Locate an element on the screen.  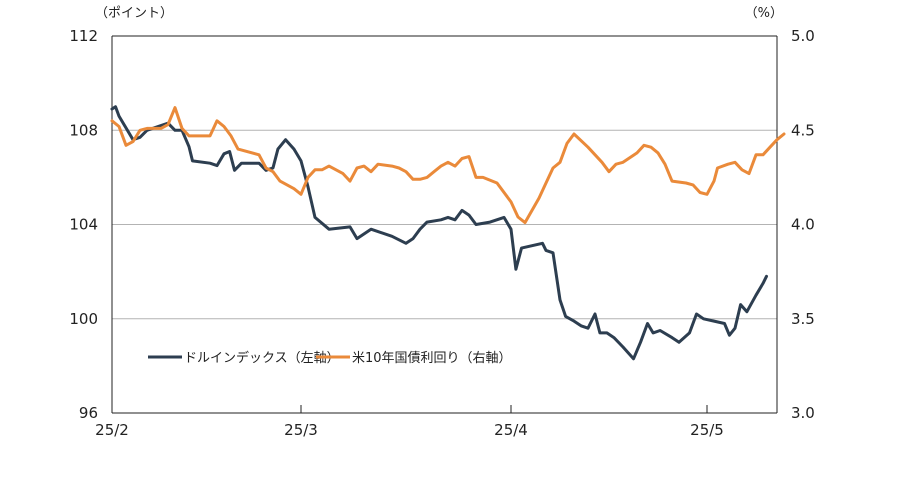
legend: ドルインデックス（左軸） 米10年国債利回り（右軸） is located at coordinates (330, 358).